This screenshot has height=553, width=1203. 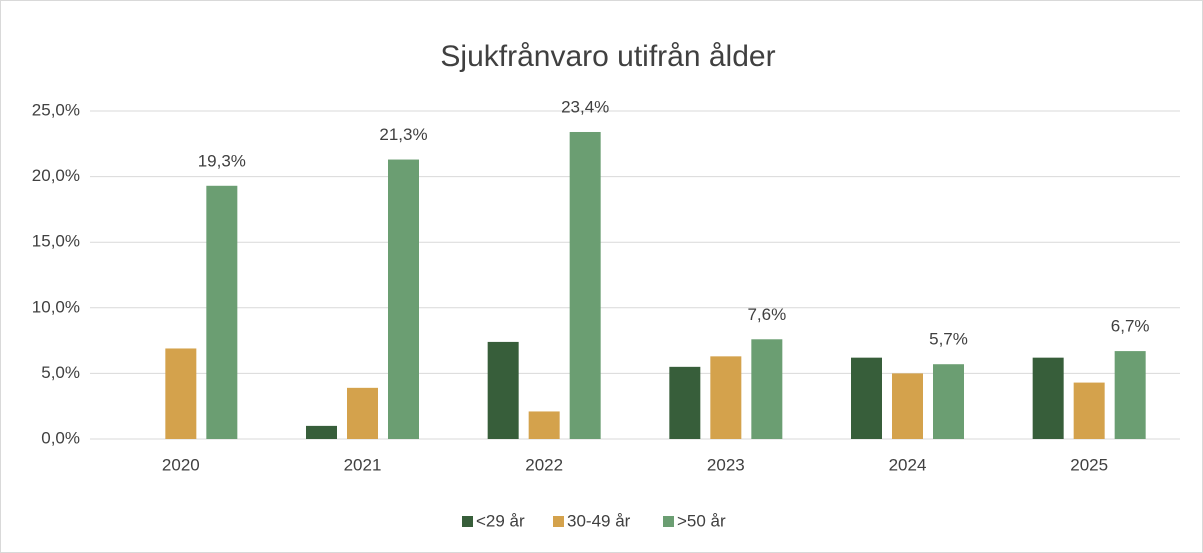 I want to click on y-tick-label: 25,0%, so click(x=56, y=109).